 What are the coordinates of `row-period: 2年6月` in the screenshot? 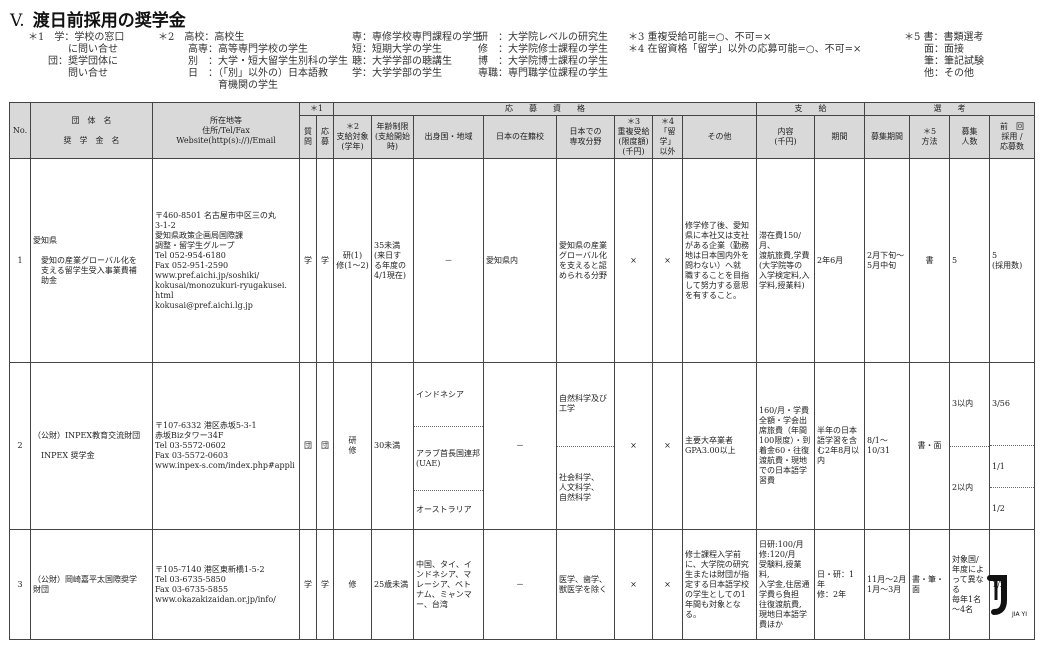 It's located at (839, 260).